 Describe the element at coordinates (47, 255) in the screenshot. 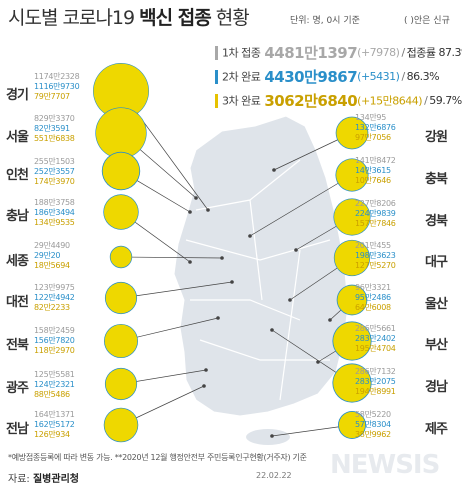

I see `stat-d2: 29만20` at that location.